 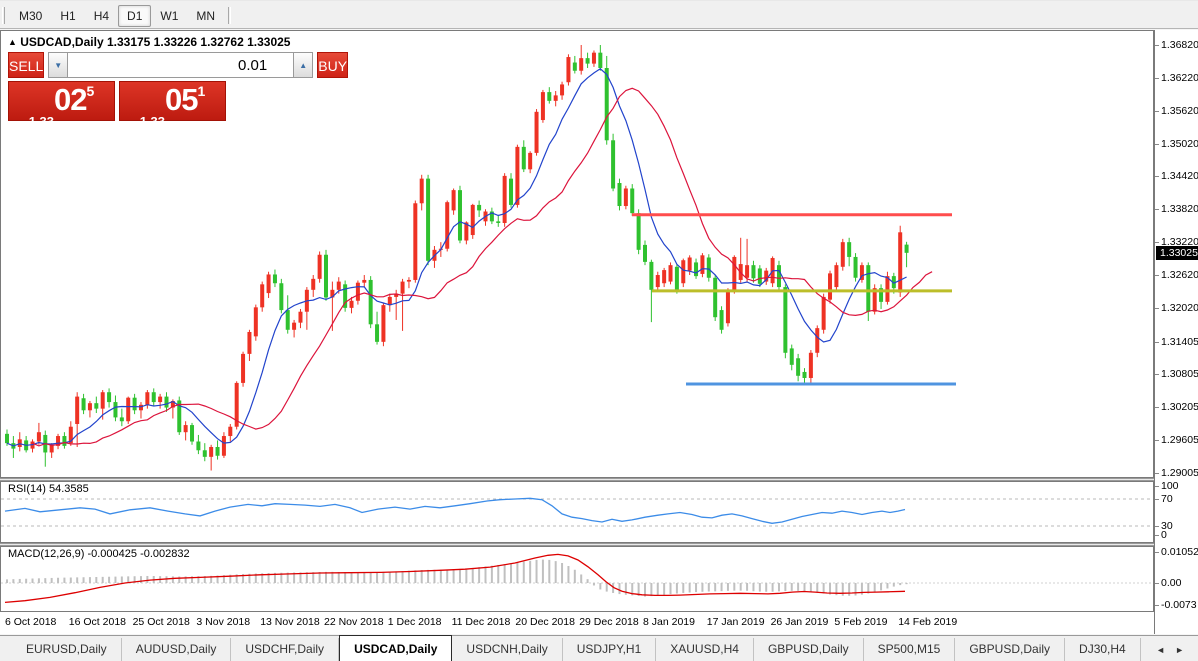 What do you see at coordinates (1179, 341) in the screenshot?
I see `price-tick-label: 1.31405` at bounding box center [1179, 341].